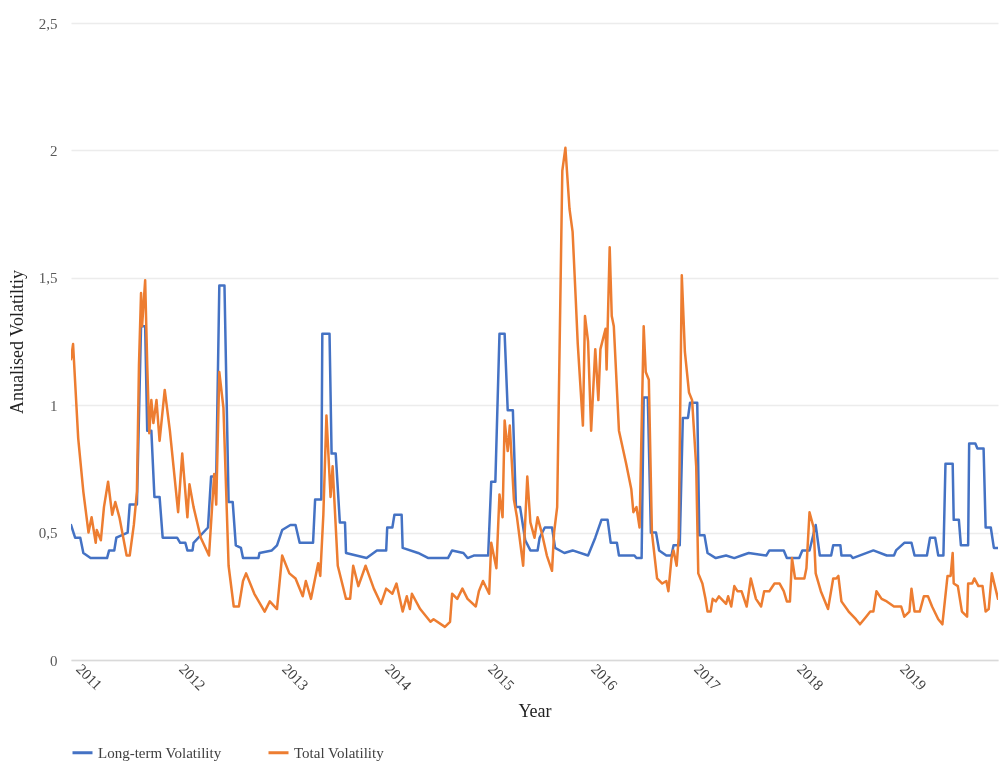  Describe the element at coordinates (48, 278) in the screenshot. I see `y-tick-label: 1,5` at that location.